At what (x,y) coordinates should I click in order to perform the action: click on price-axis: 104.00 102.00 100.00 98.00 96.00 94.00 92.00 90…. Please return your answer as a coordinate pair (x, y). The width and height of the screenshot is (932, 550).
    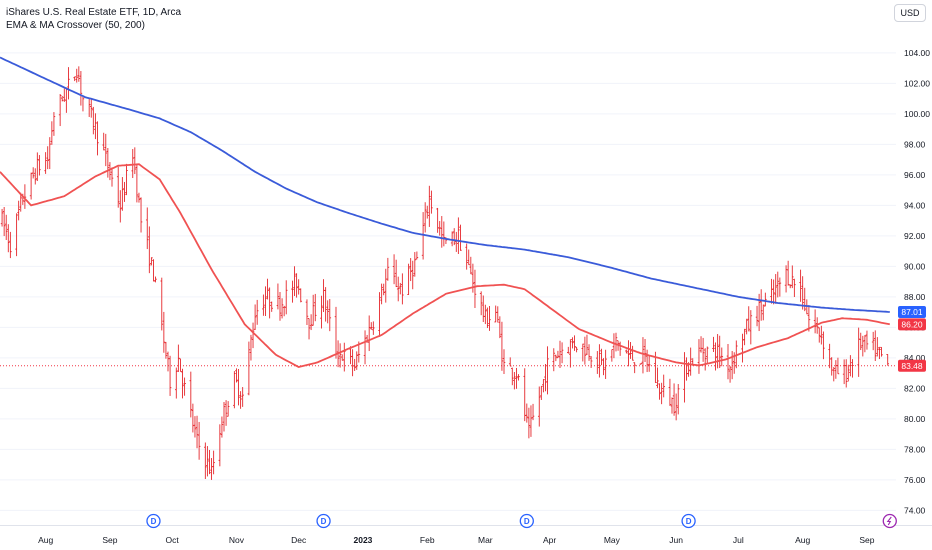
    Looking at the image, I should click on (917, 282).